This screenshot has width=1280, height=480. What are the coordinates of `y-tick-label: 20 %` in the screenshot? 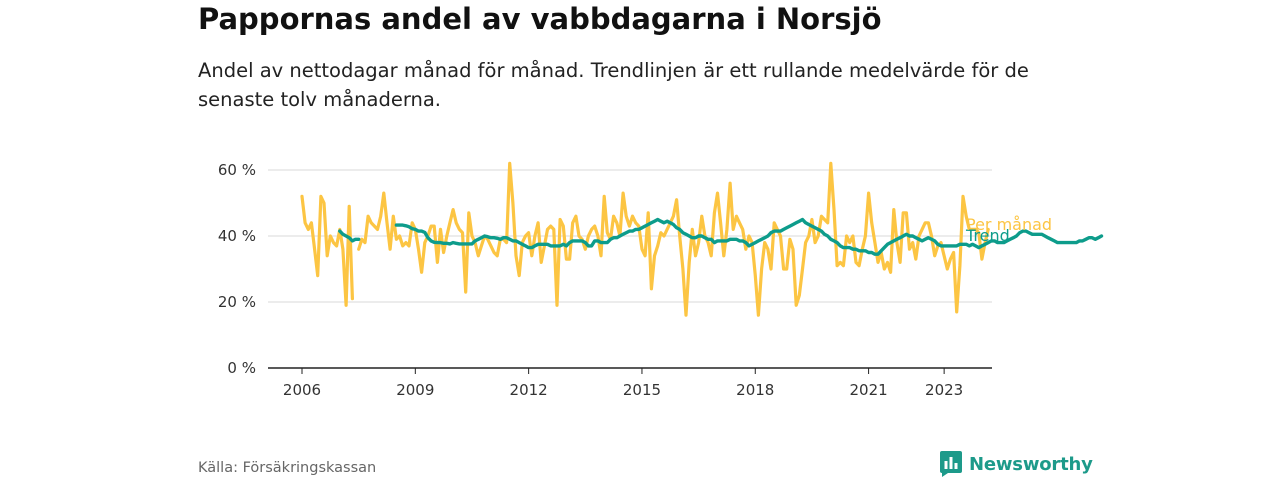 It's located at (237, 302).